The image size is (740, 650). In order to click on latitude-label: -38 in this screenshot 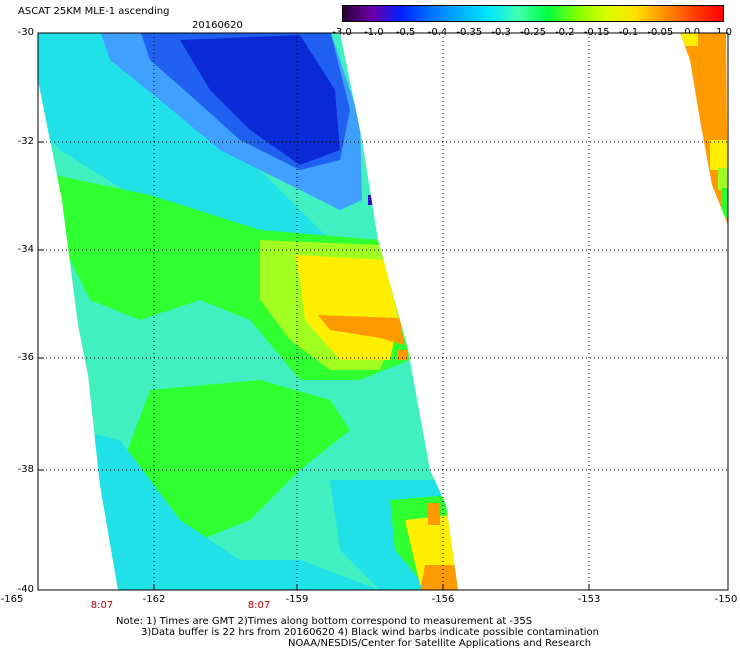, I will do `click(25, 469)`.